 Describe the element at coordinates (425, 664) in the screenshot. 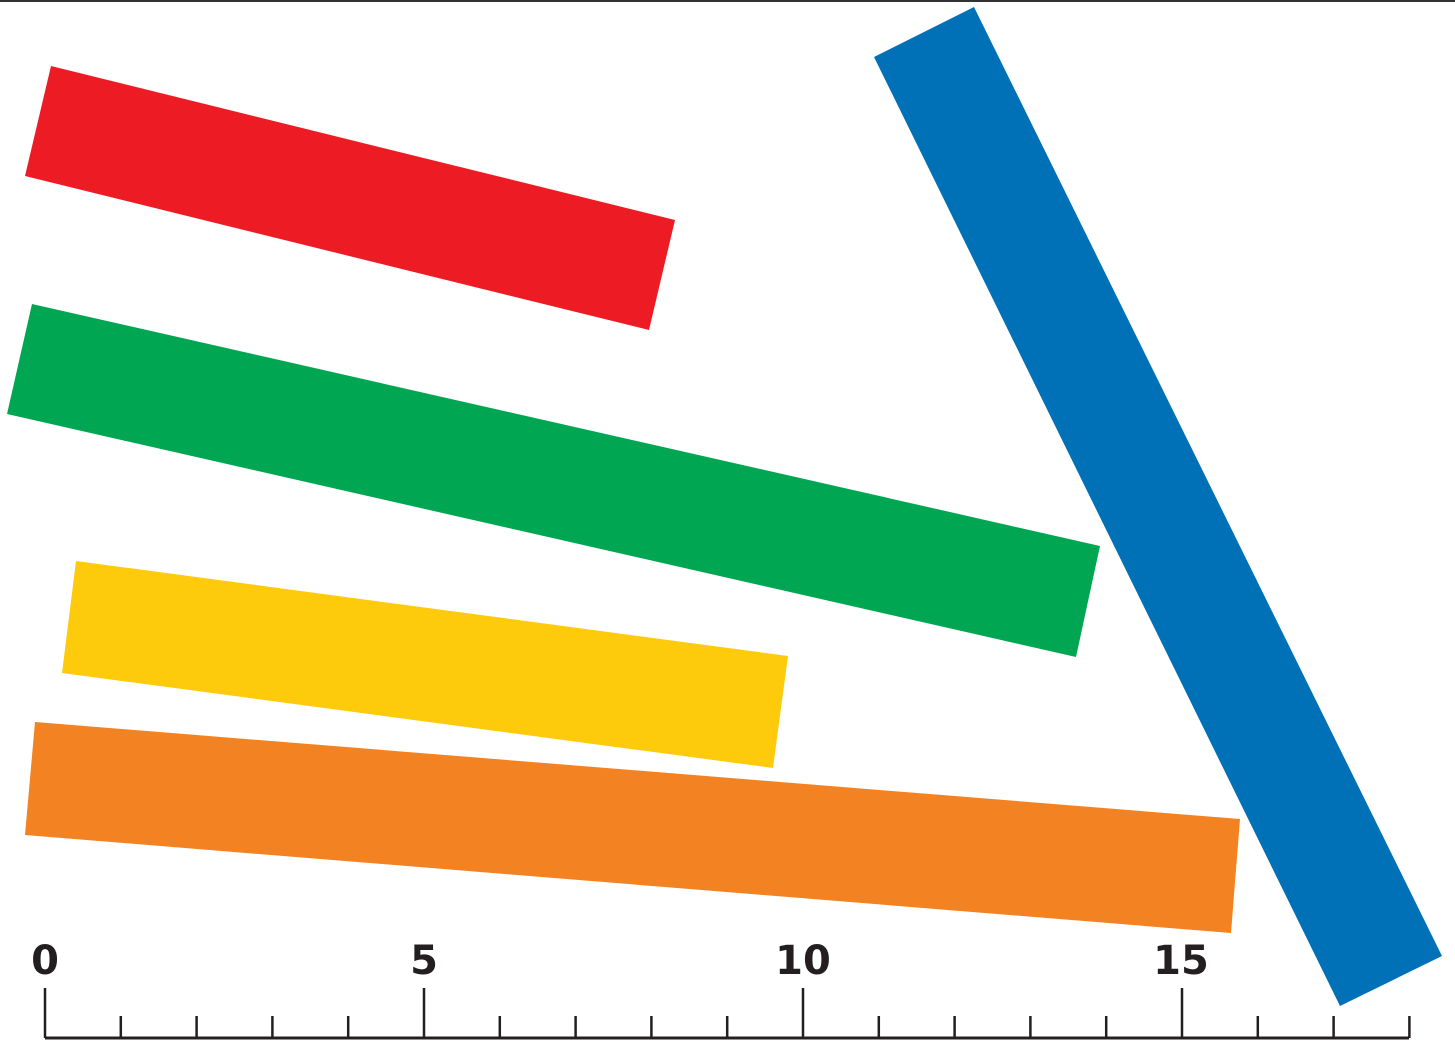

I see `yellow-stick` at that location.